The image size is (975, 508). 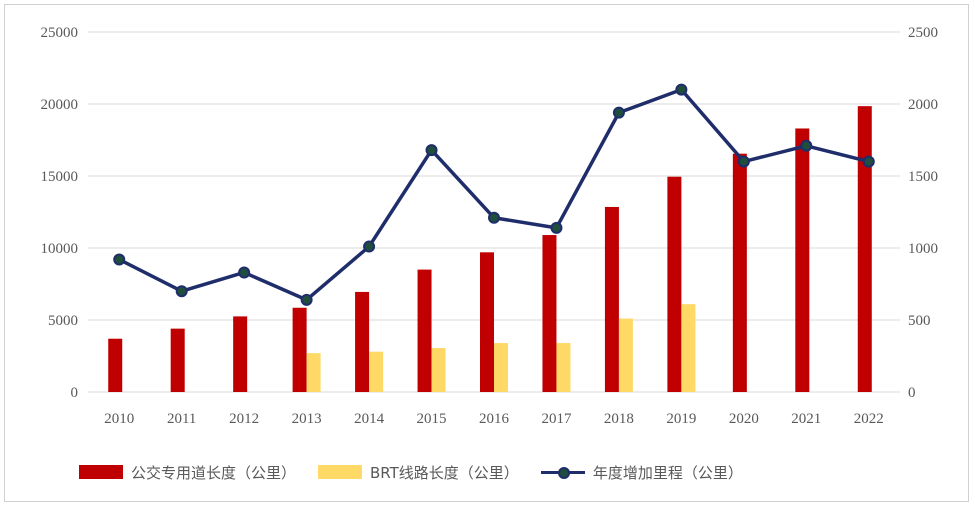 I want to click on legend-swatch-annual-increase, so click(x=562, y=472).